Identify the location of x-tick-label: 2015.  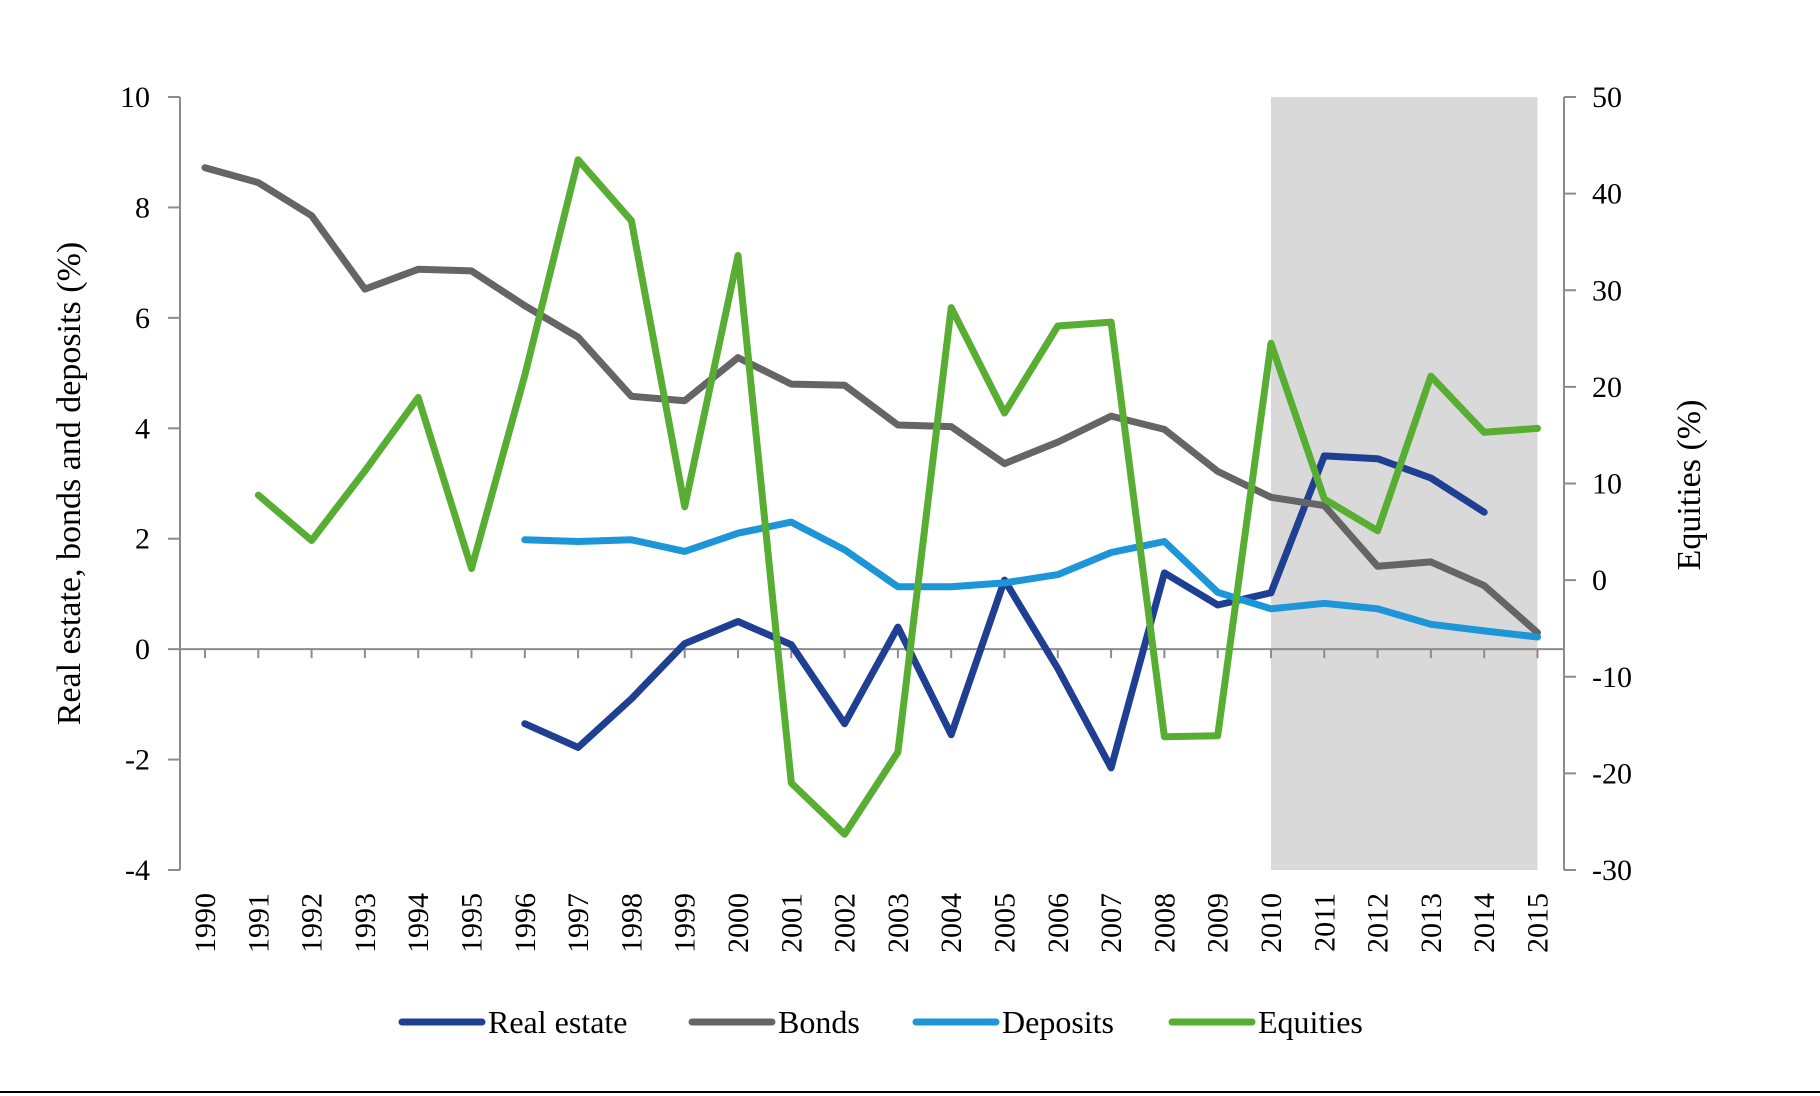
(1538, 923).